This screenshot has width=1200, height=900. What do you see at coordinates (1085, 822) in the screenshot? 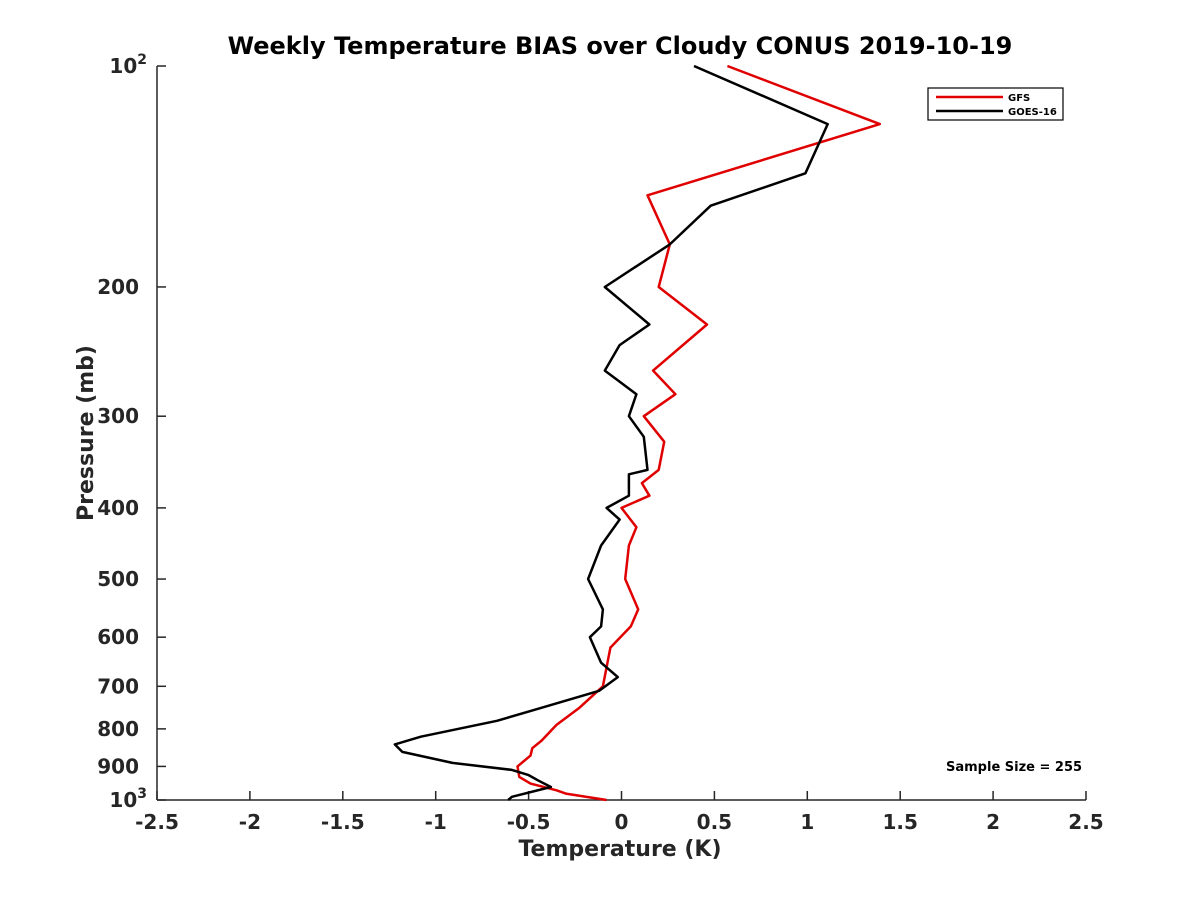
I see `x-tick-label: 2.5` at bounding box center [1085, 822].